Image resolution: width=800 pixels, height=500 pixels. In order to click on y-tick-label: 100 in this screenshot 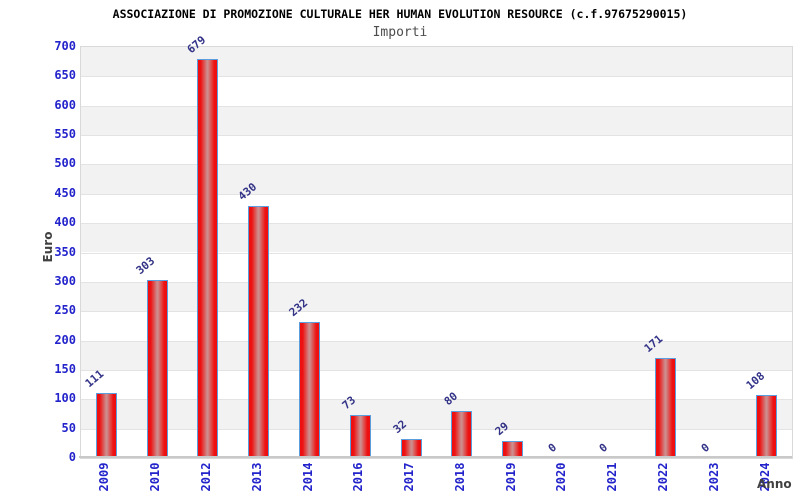, I will do `click(65, 398)`.